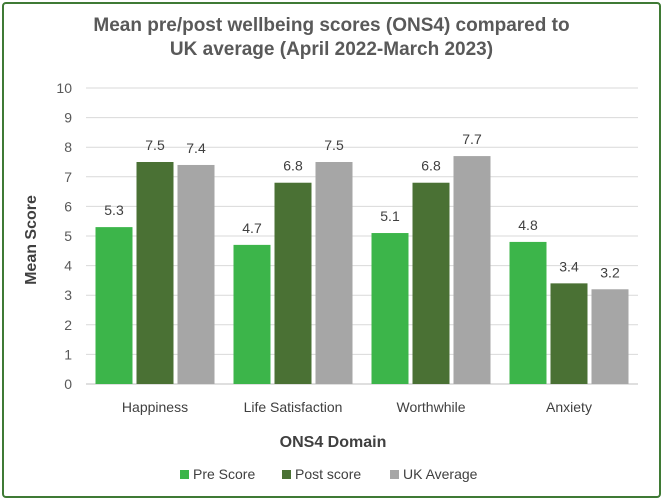  Describe the element at coordinates (114, 210) in the screenshot. I see `data-label: 5.3` at that location.